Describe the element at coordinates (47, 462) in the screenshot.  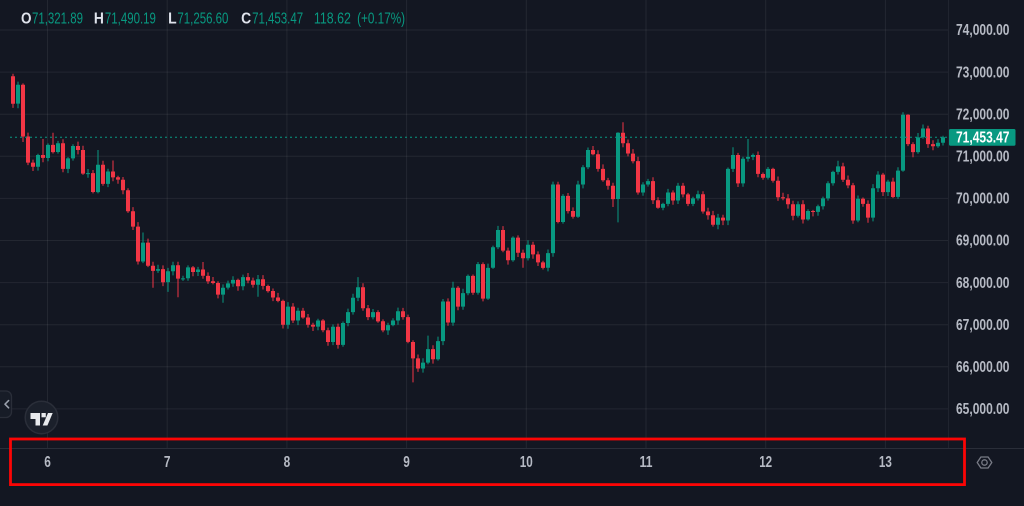
I see `svg-text: 6` at that location.